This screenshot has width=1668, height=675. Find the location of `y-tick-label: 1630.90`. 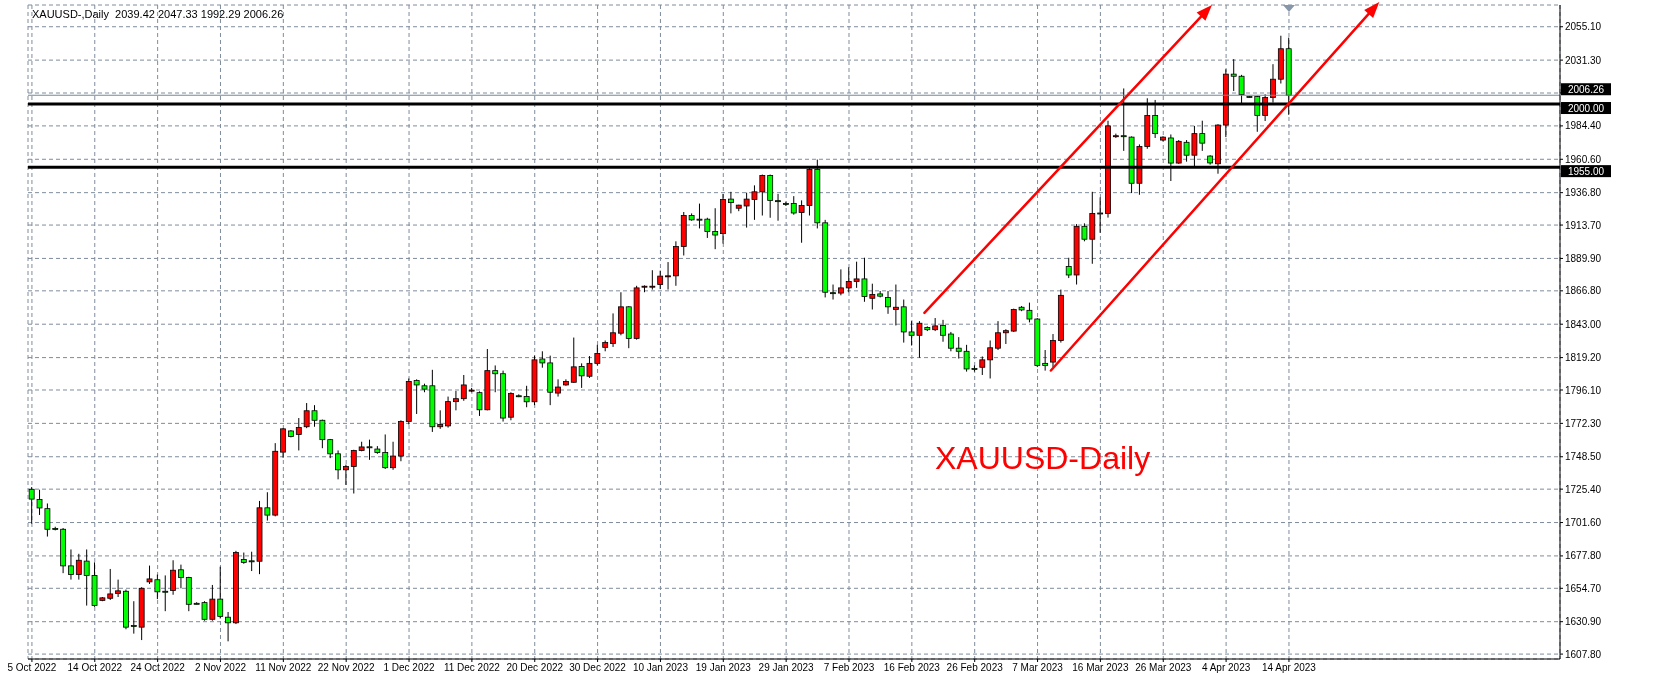

y-tick-label: 1630.90 is located at coordinates (1583, 622).